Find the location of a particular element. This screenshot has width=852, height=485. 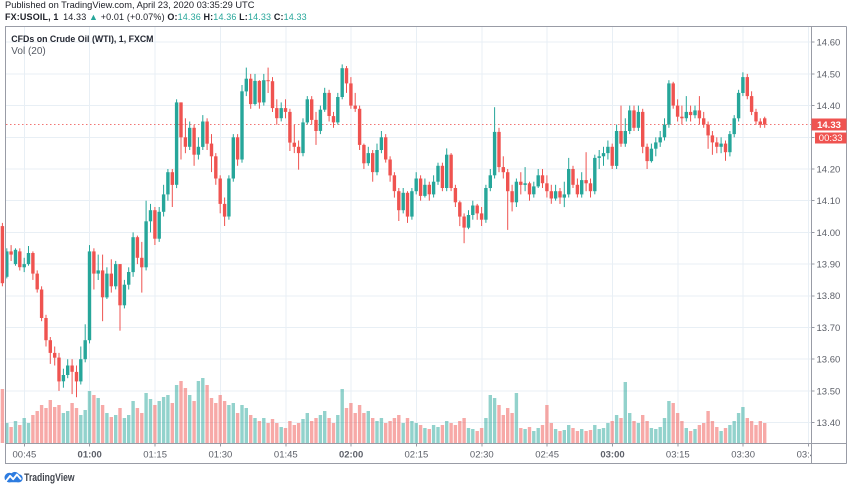

svg-text: 01:15 is located at coordinates (155, 455).